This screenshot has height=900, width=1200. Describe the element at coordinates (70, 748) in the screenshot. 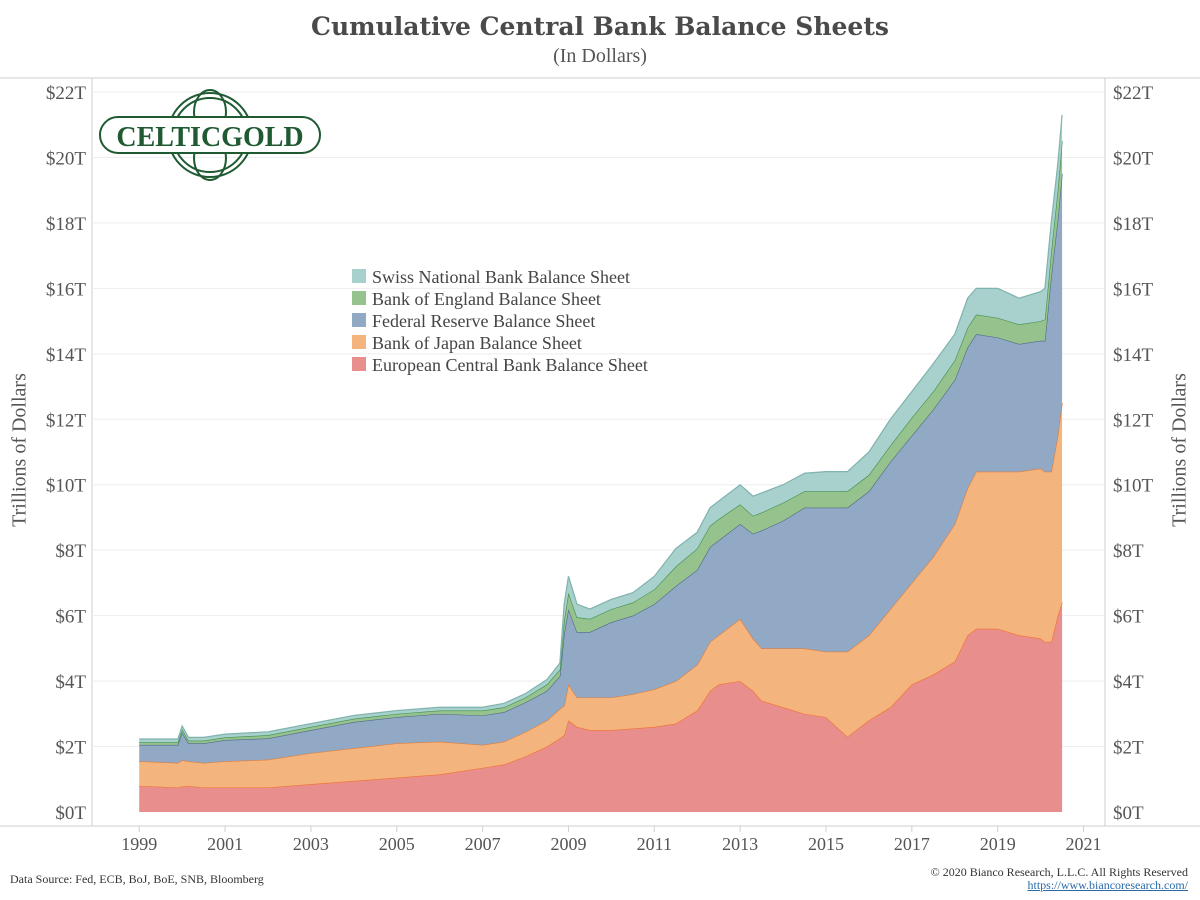

I see `y-tick-label-left: $2T` at that location.